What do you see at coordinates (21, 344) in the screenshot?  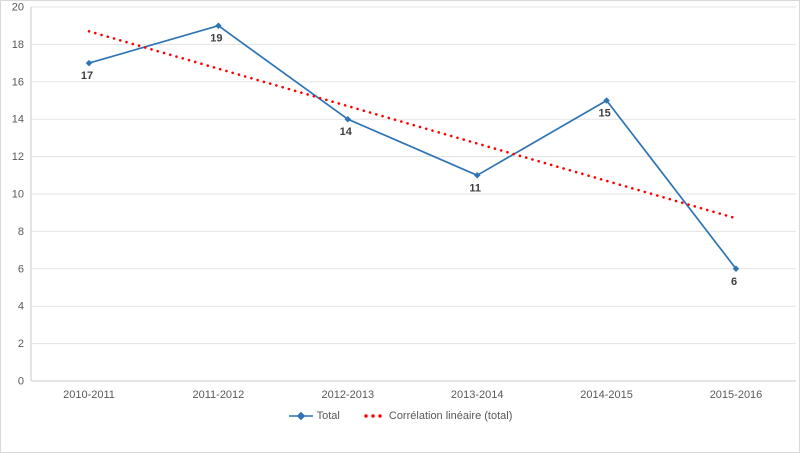 I see `y-tick-label: 2` at bounding box center [21, 344].